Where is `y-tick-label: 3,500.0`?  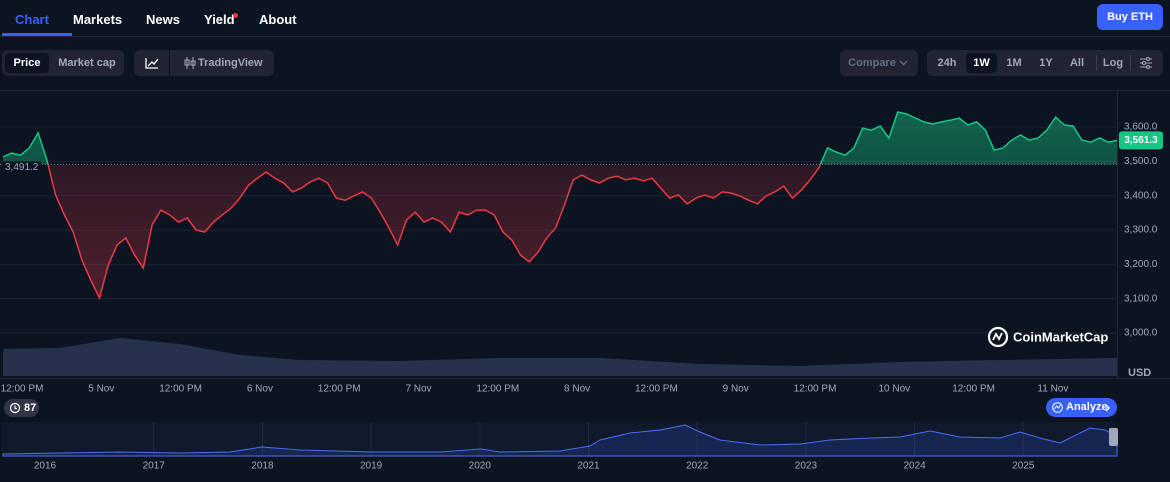
y-tick-label: 3,500.0 is located at coordinates (1141, 161).